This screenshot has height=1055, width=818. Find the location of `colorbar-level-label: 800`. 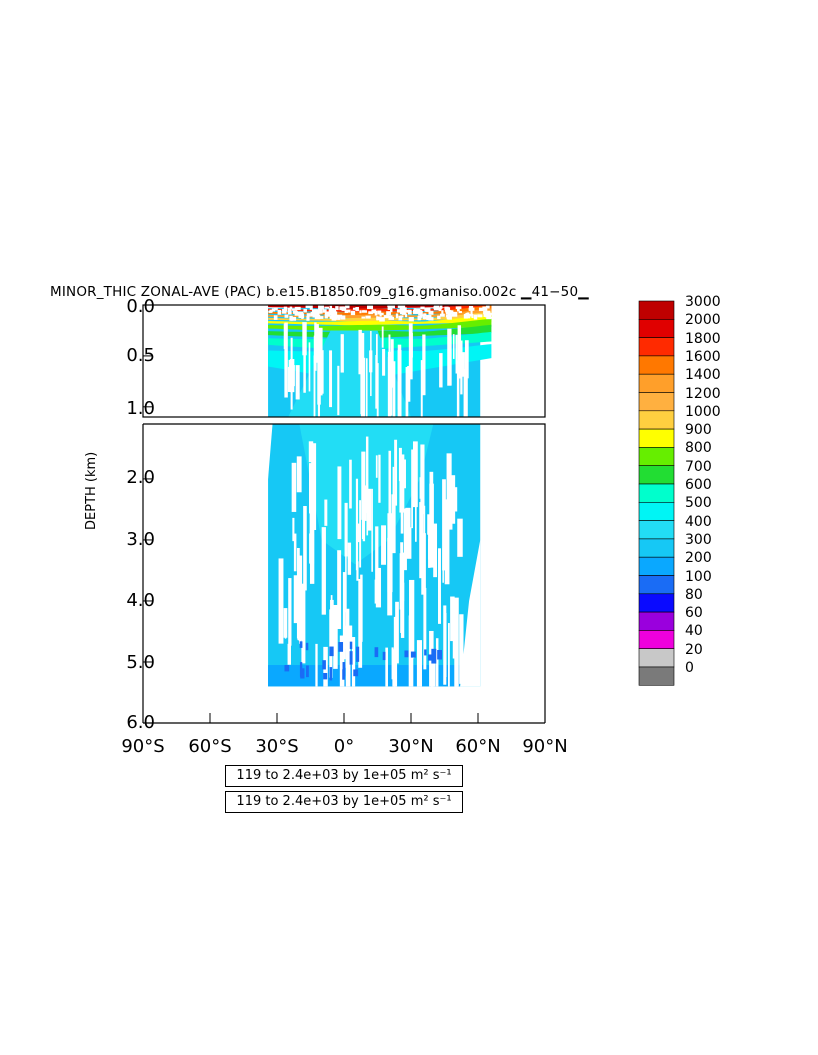

colorbar-level-label: 800 is located at coordinates (698, 448).